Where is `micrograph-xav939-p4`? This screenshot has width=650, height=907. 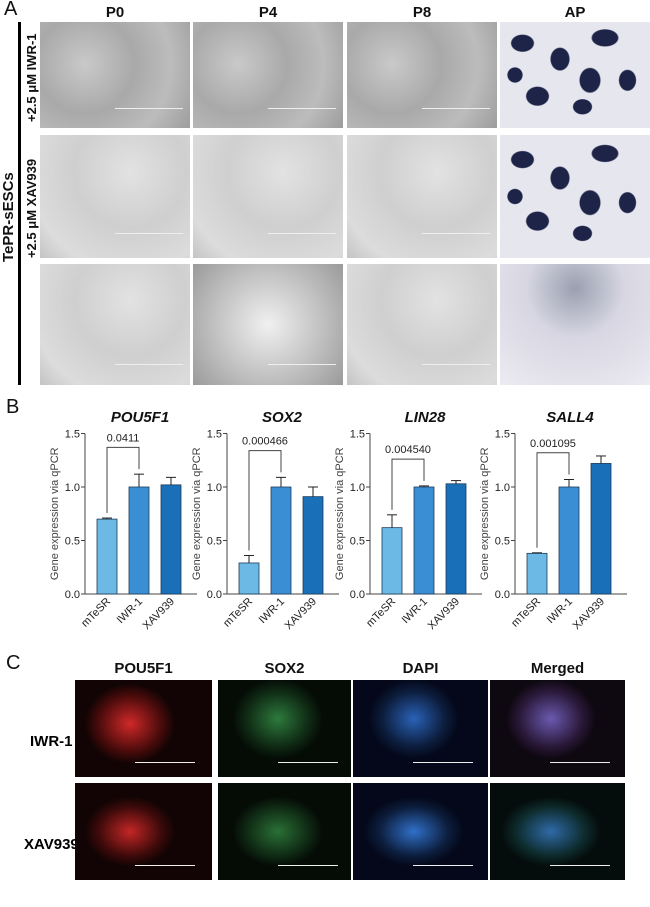
micrograph-xav939-p4 is located at coordinates (268, 196).